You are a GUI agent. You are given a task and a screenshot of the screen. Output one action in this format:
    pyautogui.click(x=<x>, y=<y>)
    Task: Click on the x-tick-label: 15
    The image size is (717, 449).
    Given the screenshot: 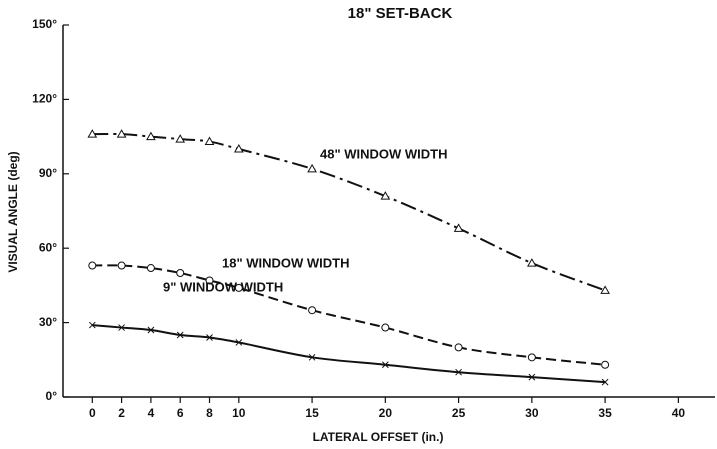 What is the action you would take?
    pyautogui.click(x=312, y=413)
    